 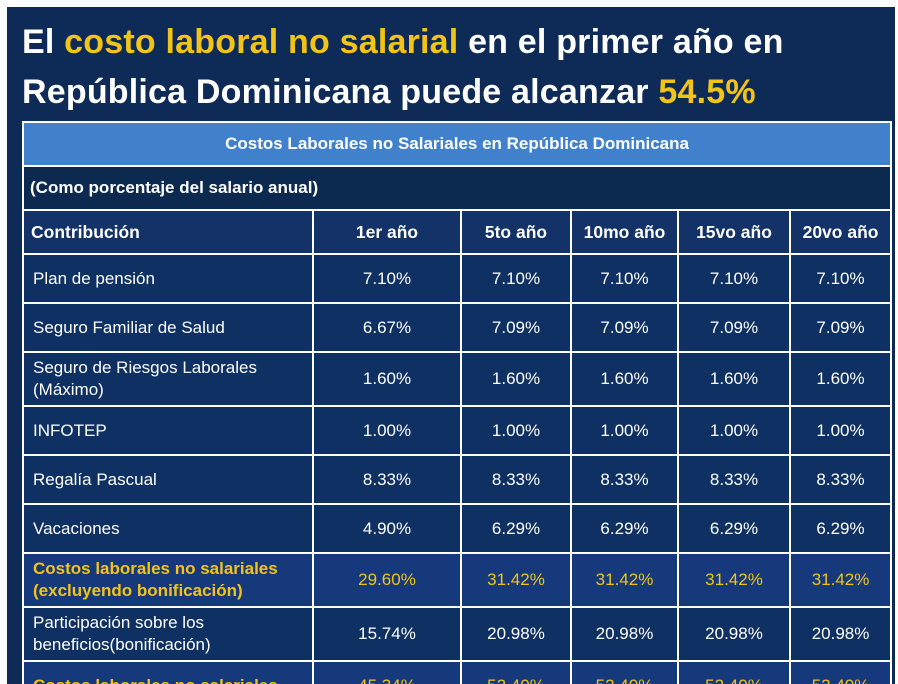 What do you see at coordinates (168, 327) in the screenshot?
I see `row-label: Seguro Familiar de Salud` at bounding box center [168, 327].